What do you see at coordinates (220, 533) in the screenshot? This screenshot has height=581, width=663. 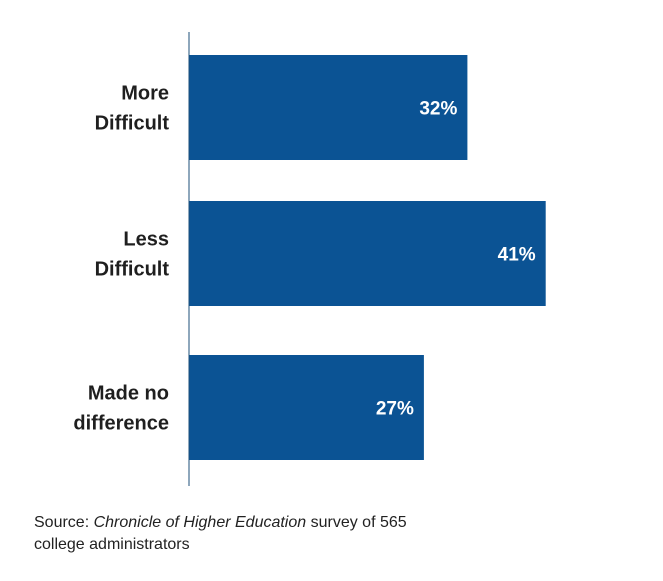 I see `source-suffix: survey of 565 college administrators` at bounding box center [220, 533].